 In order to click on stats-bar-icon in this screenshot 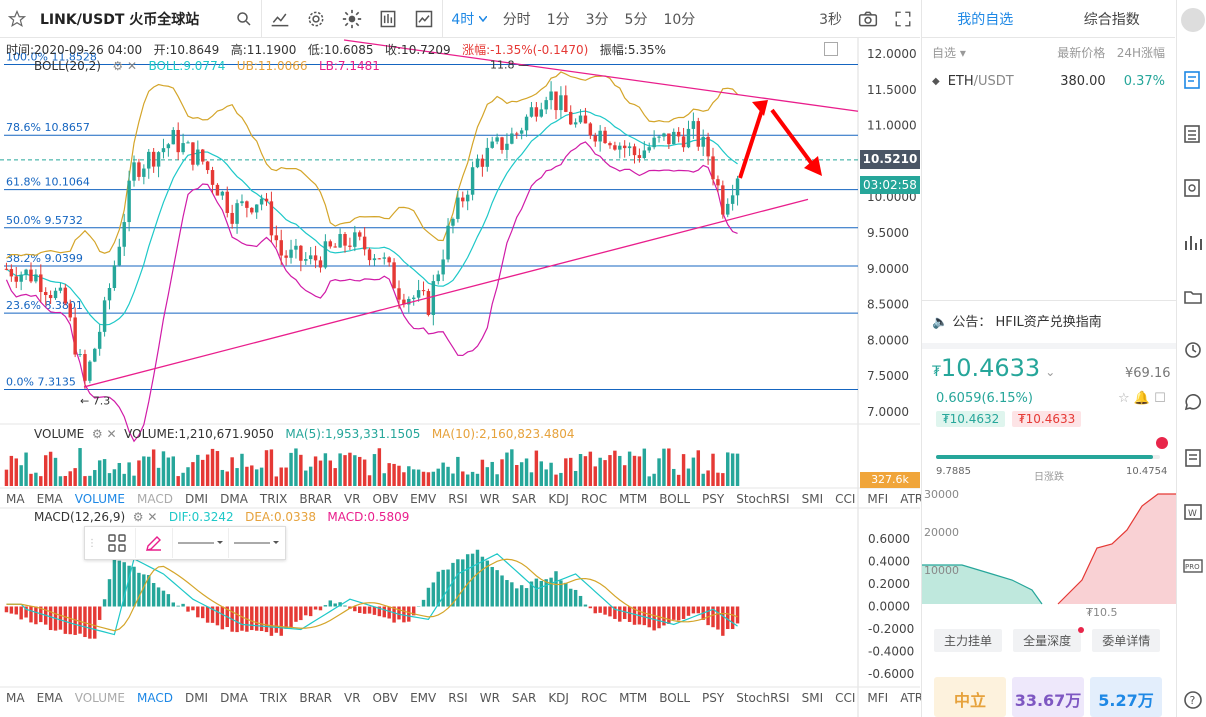, I will do `click(1193, 242)`.